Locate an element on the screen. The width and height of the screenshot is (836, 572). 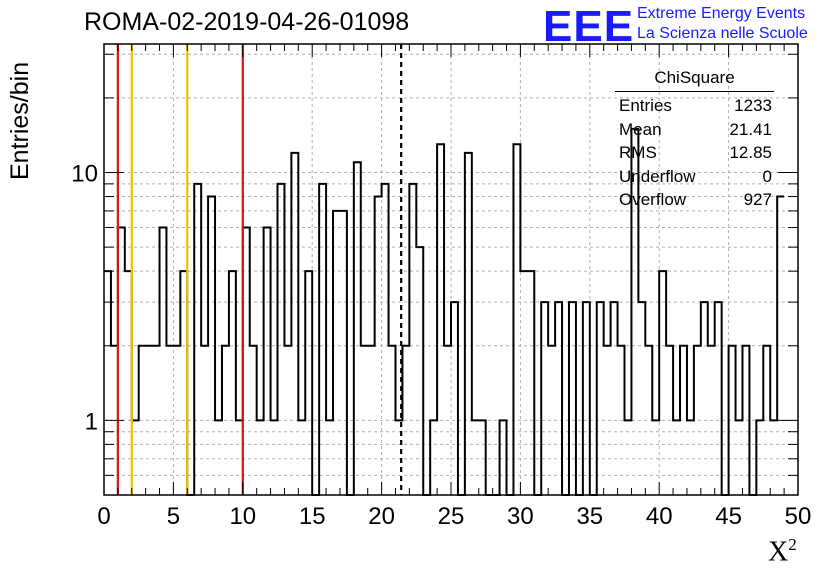
x-tick-label: 30 is located at coordinates (520, 516).